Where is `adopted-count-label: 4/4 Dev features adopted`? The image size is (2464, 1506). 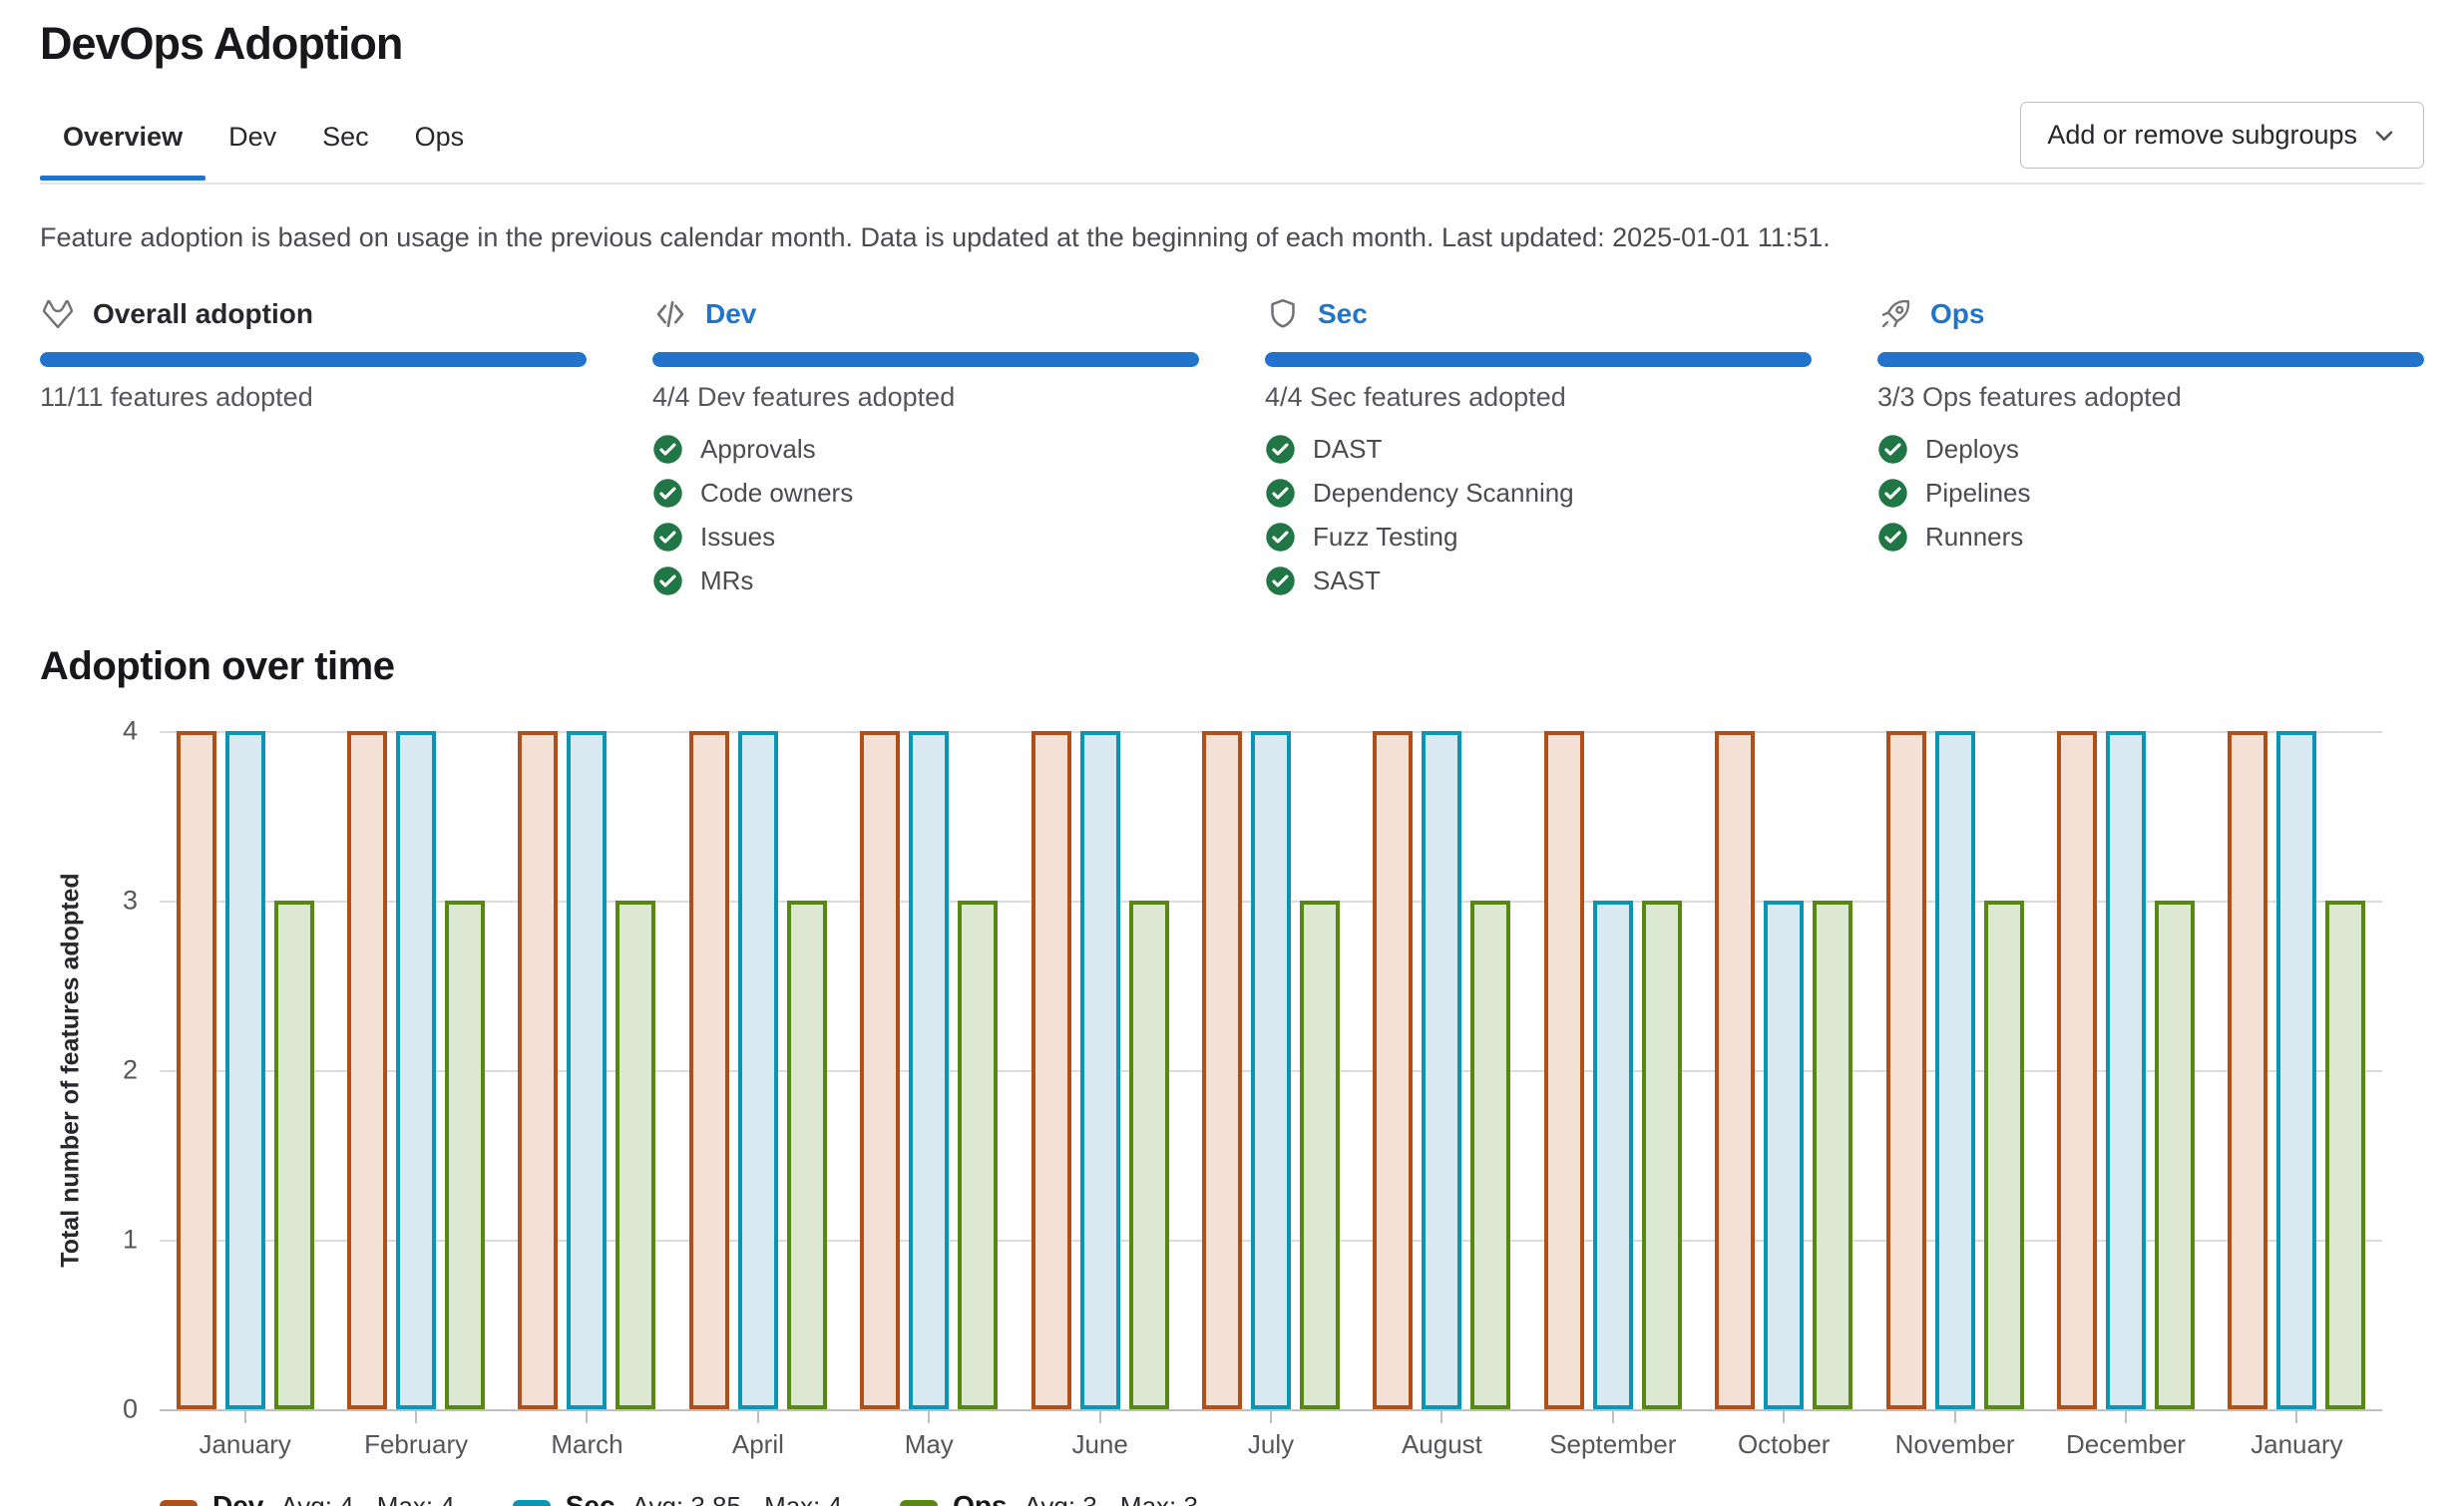 adopted-count-label: 4/4 Dev features adopted is located at coordinates (804, 397).